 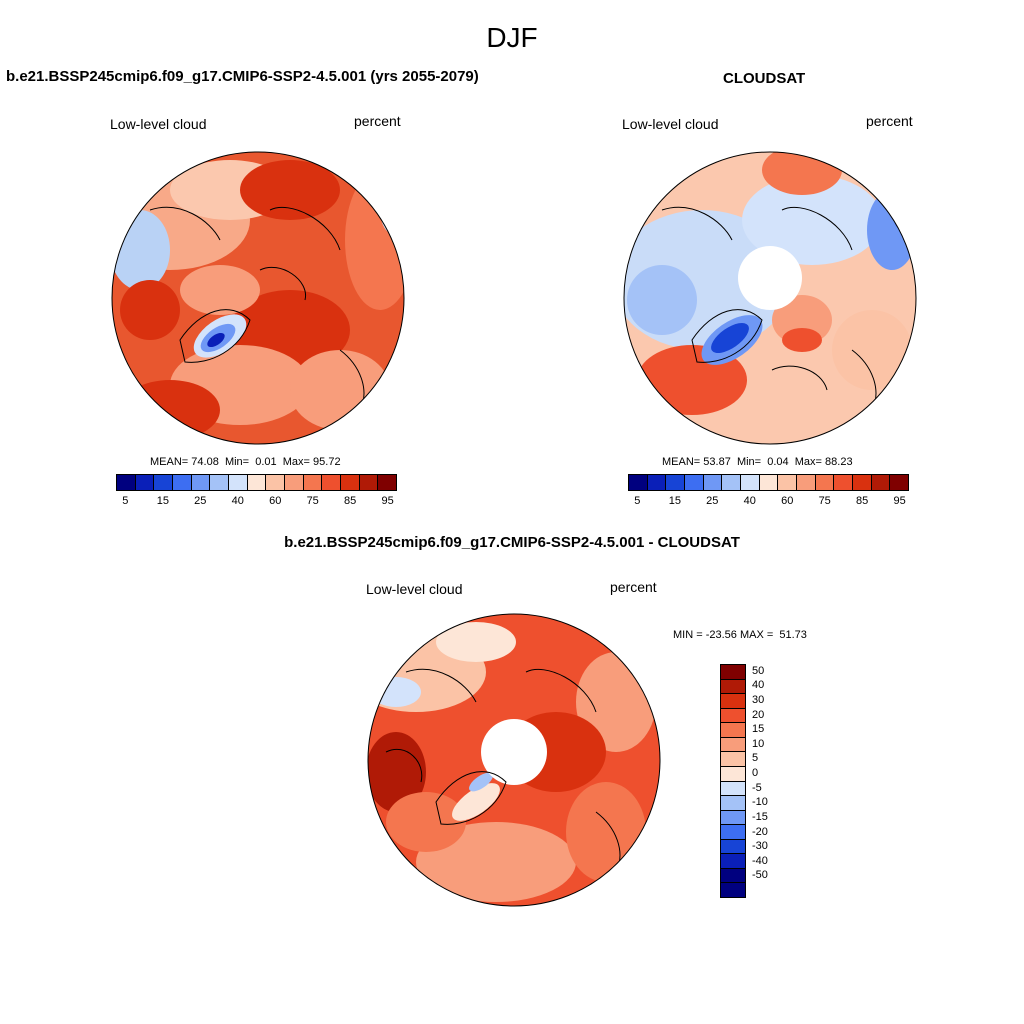 I want to click on panel1-colorbar-ticks: 5 15 25 40 60 75 85 95, so click(x=256, y=502).